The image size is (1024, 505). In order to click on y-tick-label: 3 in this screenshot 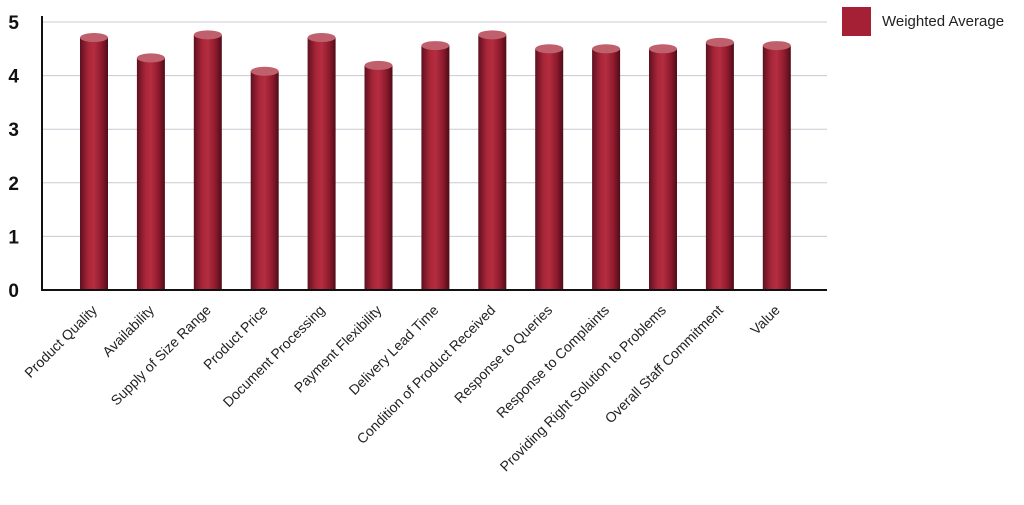, I will do `click(13, 130)`.